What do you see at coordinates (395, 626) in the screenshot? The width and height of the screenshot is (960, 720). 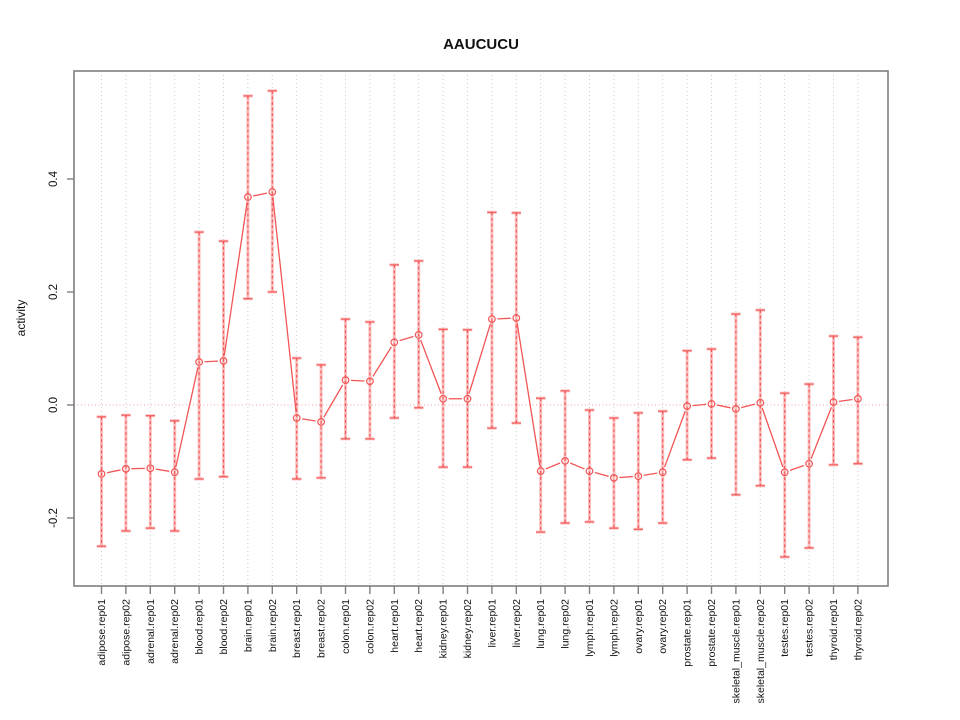 I see `x-tick-label: heart.rep01` at bounding box center [395, 626].